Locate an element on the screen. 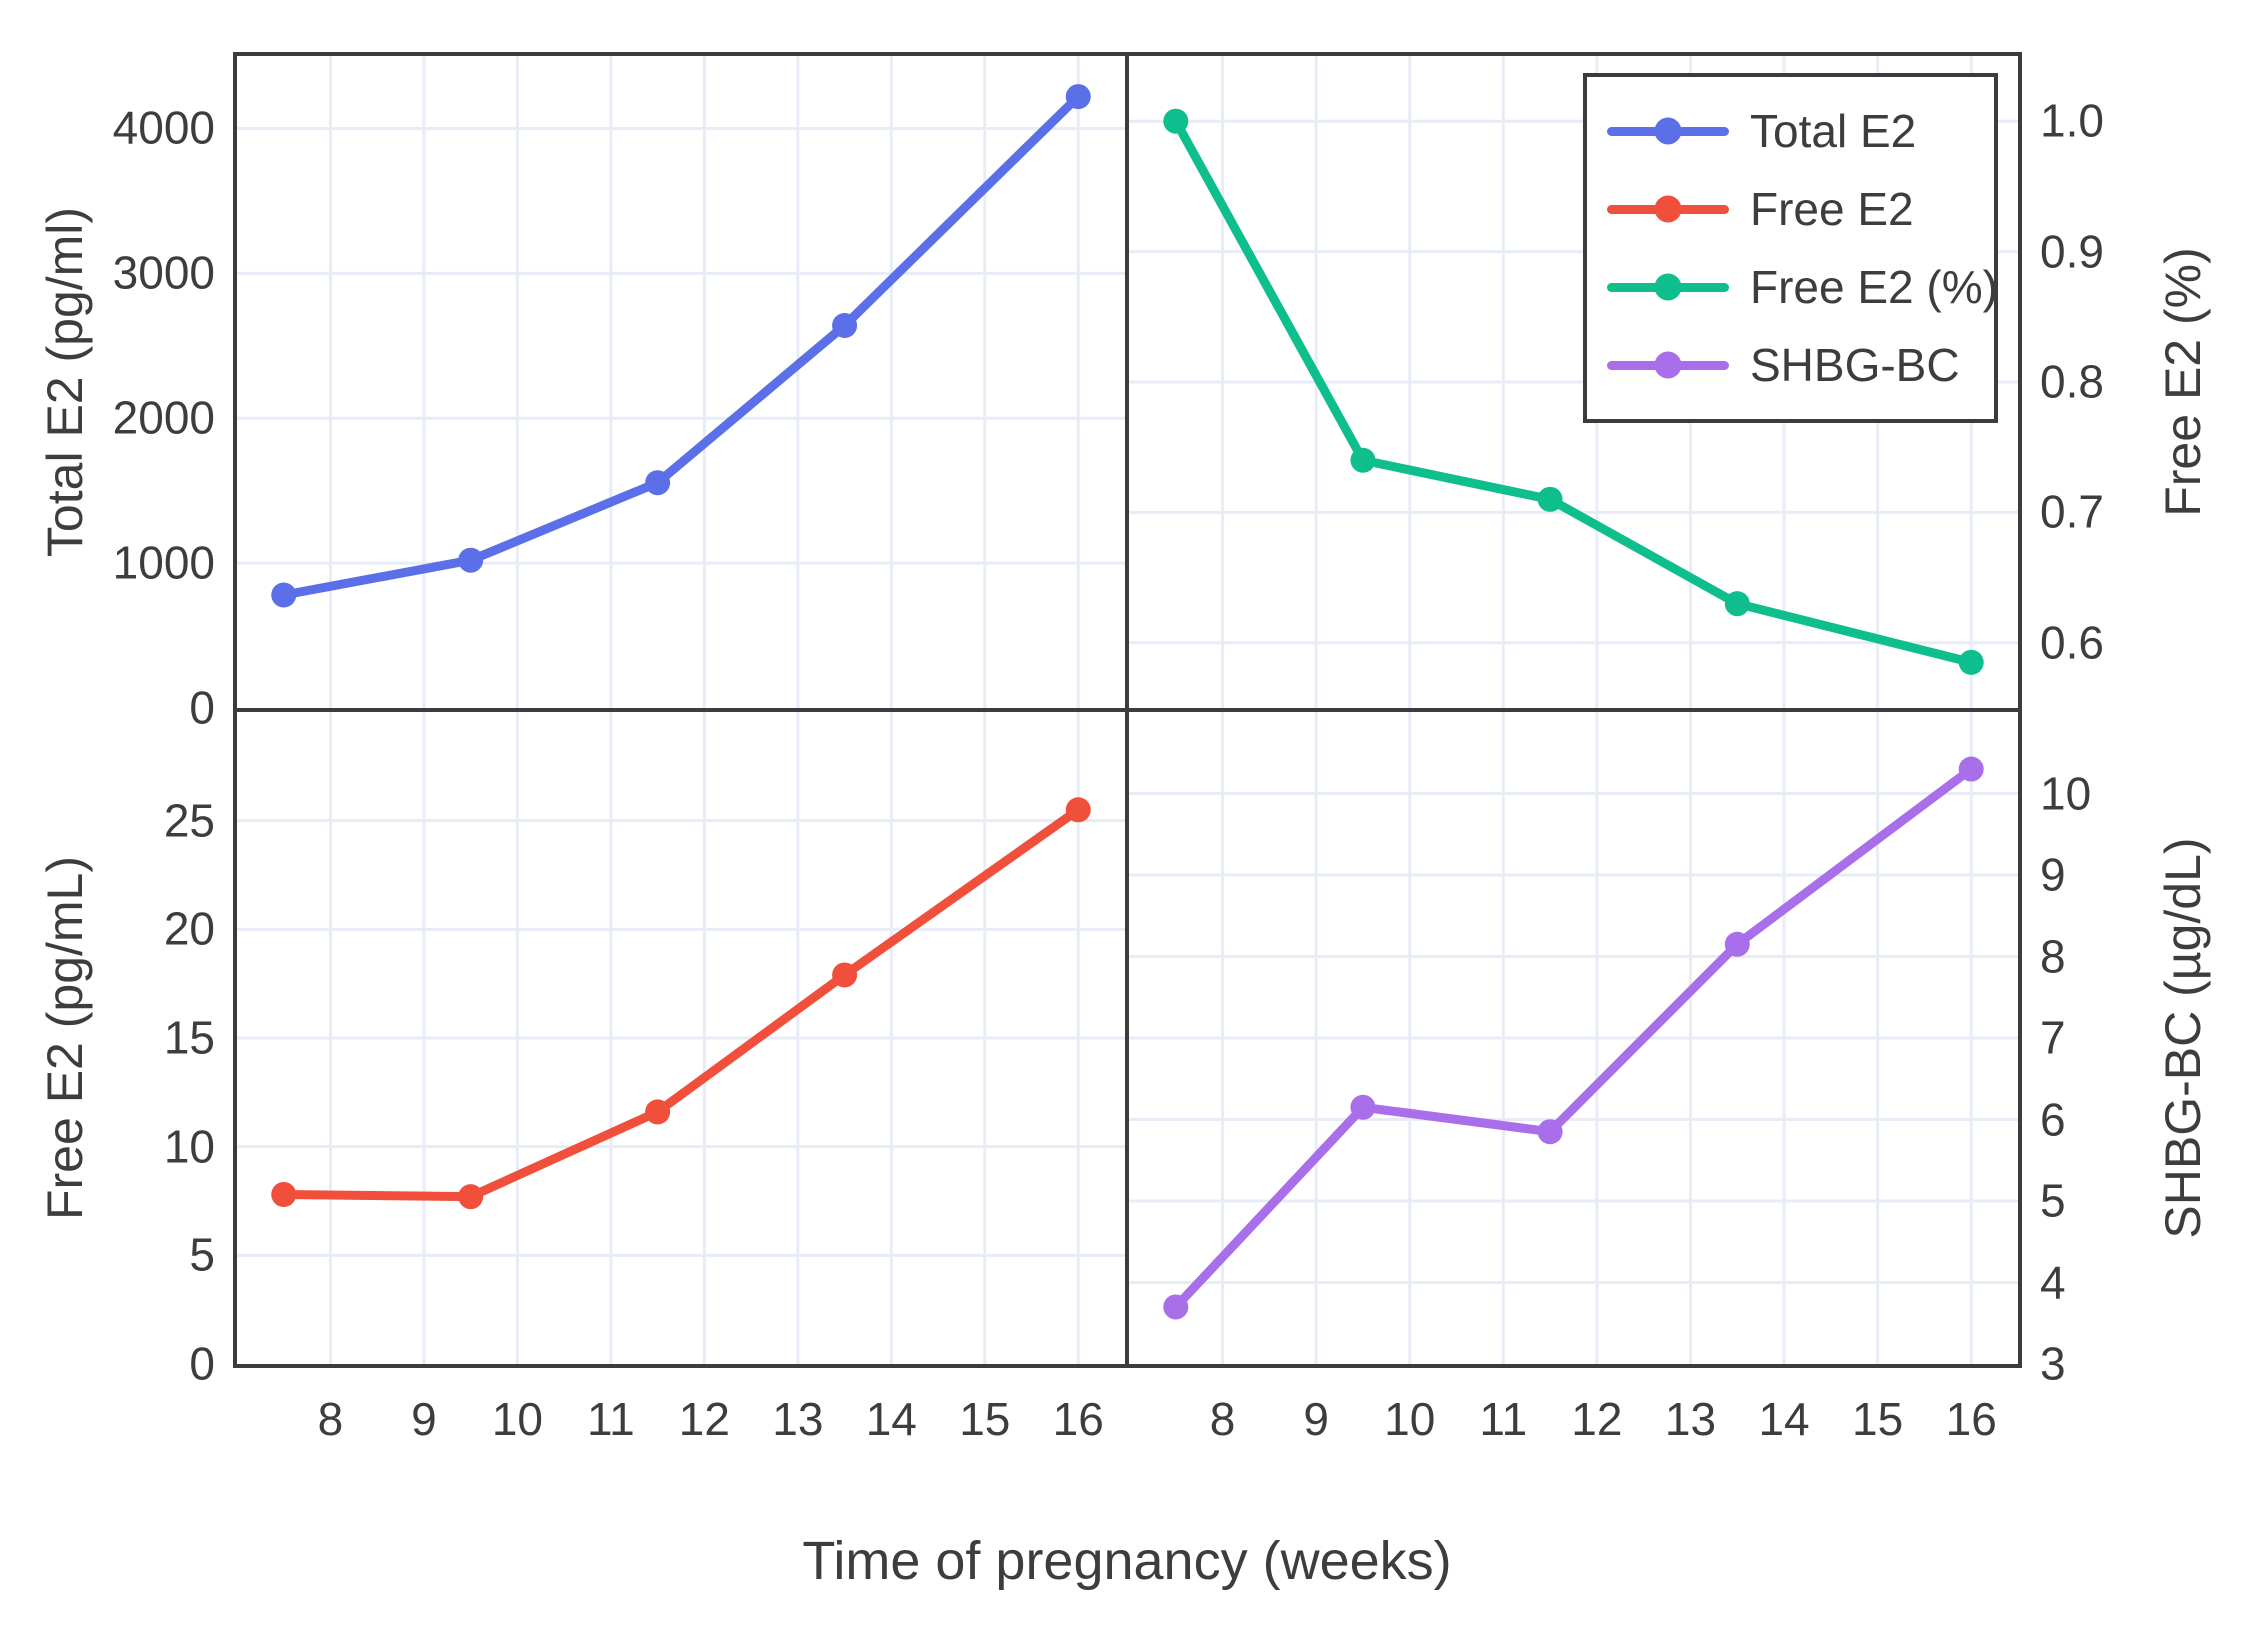 Image resolution: width=2251 pixels, height=1634 pixels. y-tick-label: 7 is located at coordinates (2053, 1037).